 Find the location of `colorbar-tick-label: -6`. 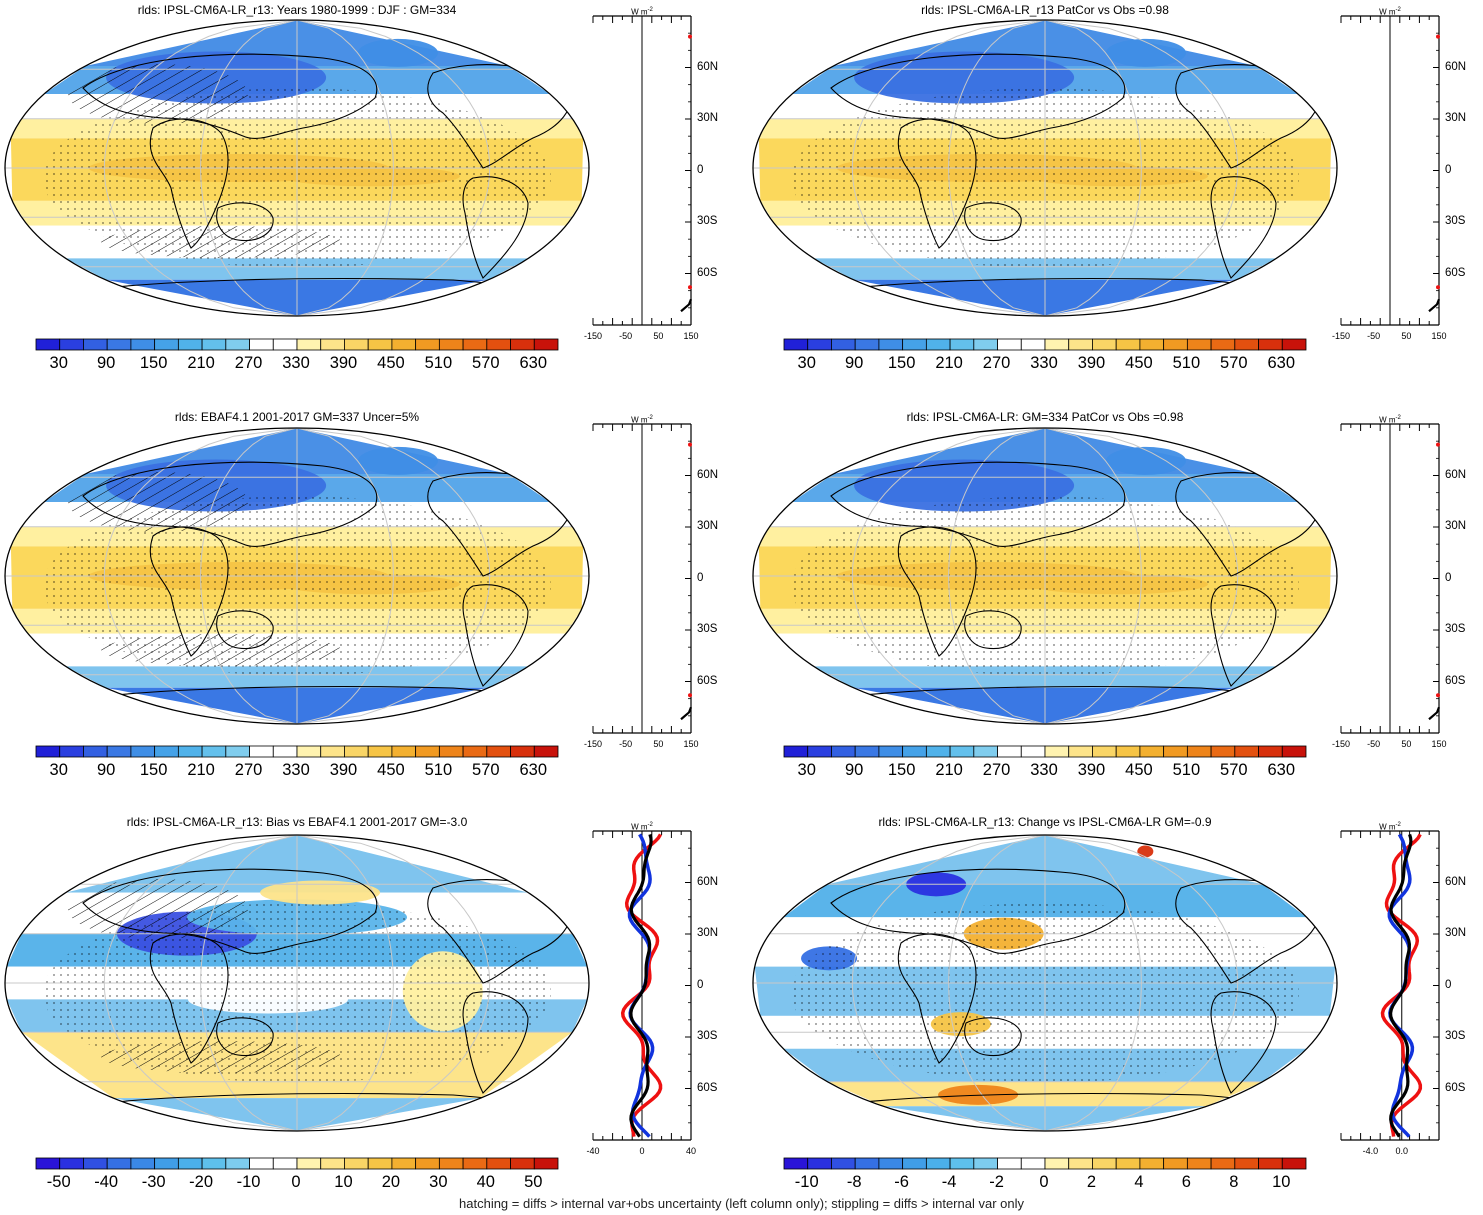

colorbar-tick-label: -6 is located at coordinates (901, 1182).